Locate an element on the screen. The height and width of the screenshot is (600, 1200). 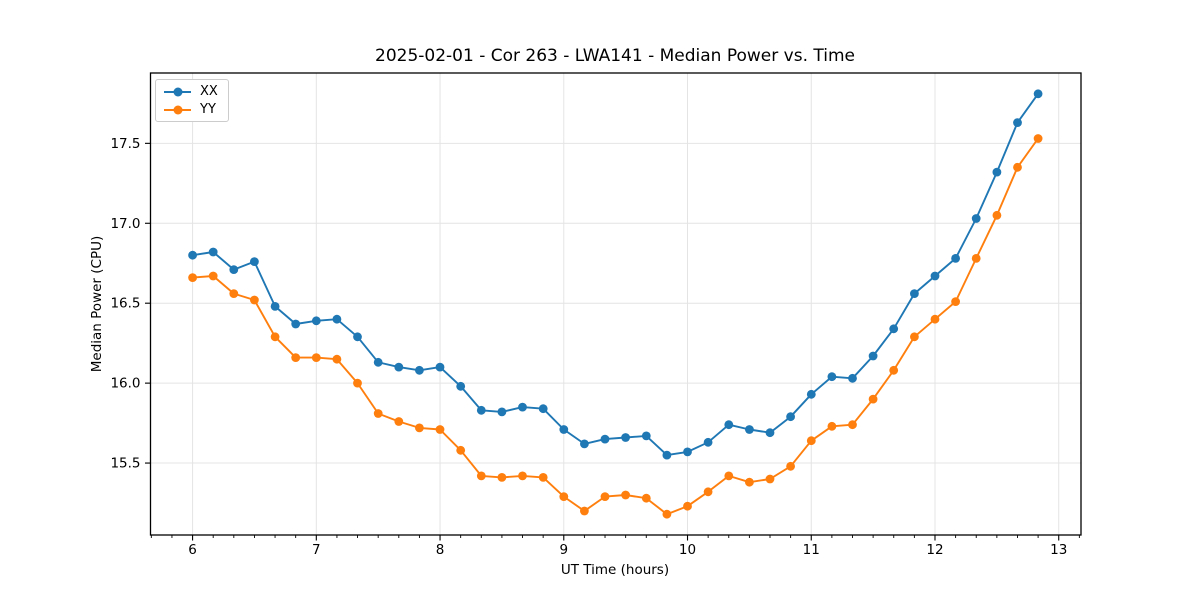
x-tick-label: 13 is located at coordinates (1058, 550).